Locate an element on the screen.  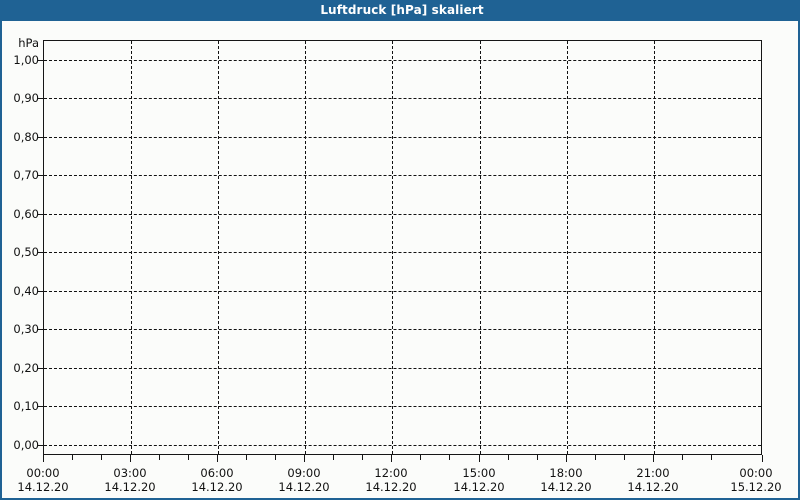
y-tick-label-3: 0,80 is located at coordinates (26, 137).